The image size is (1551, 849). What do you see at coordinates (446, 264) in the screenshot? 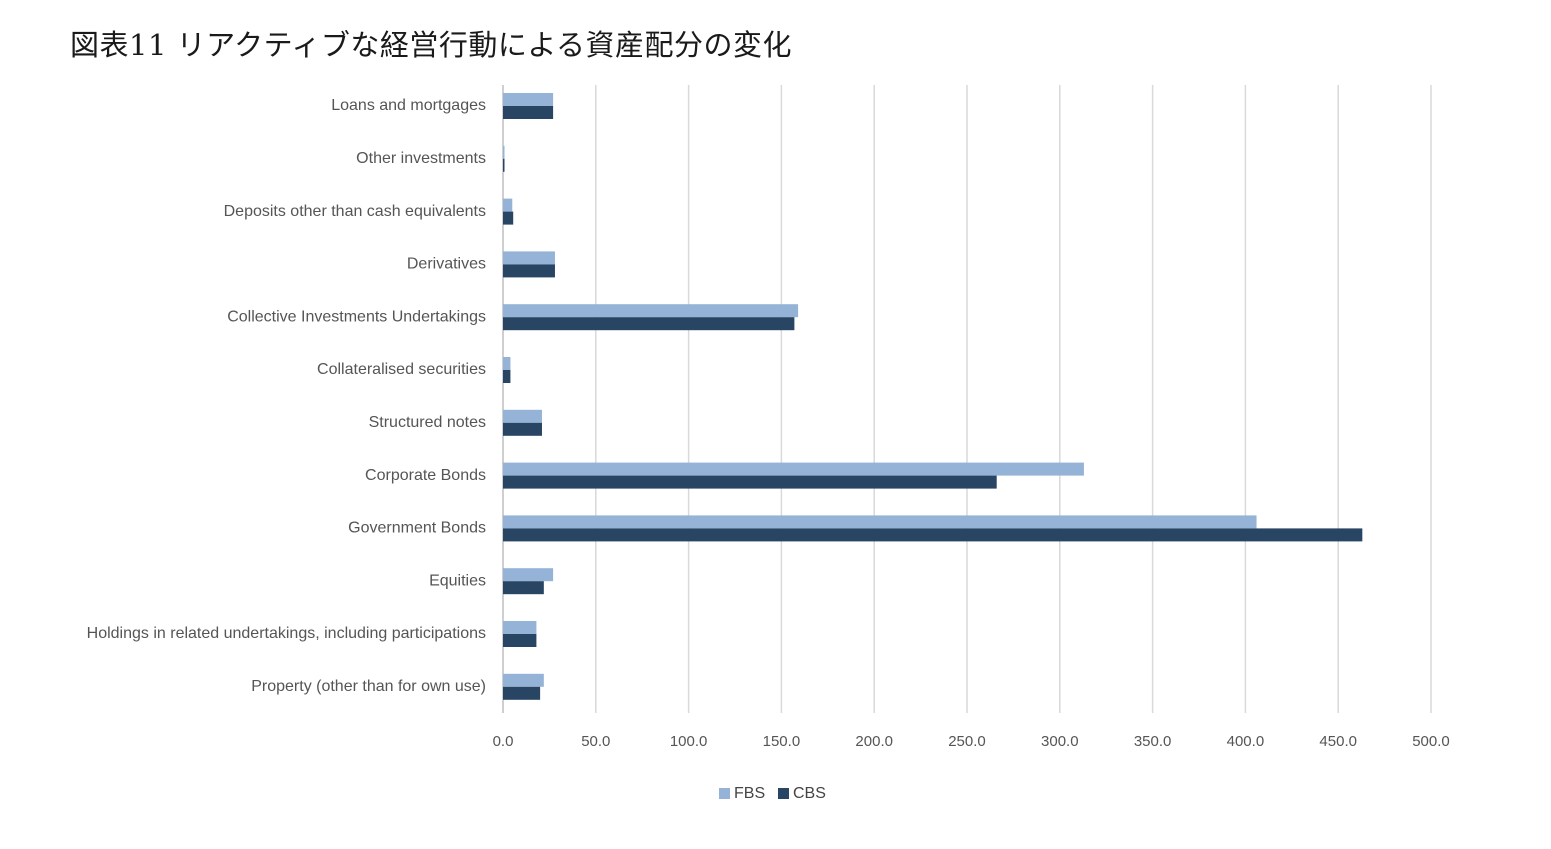
I see `category-label: Derivatives` at bounding box center [446, 264].